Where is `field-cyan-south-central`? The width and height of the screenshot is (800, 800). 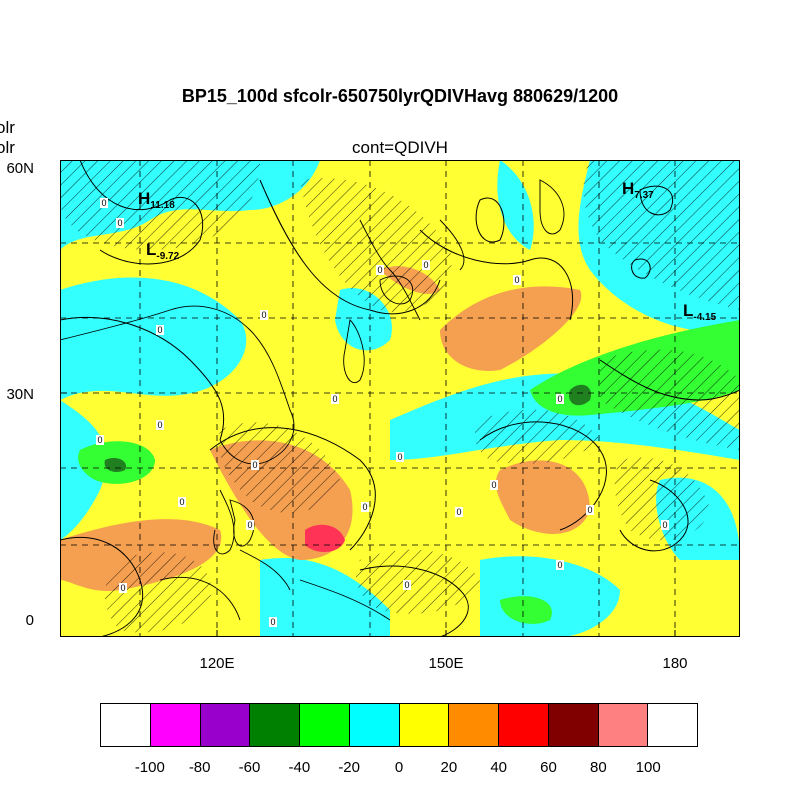 field-cyan-south-central is located at coordinates (325, 597).